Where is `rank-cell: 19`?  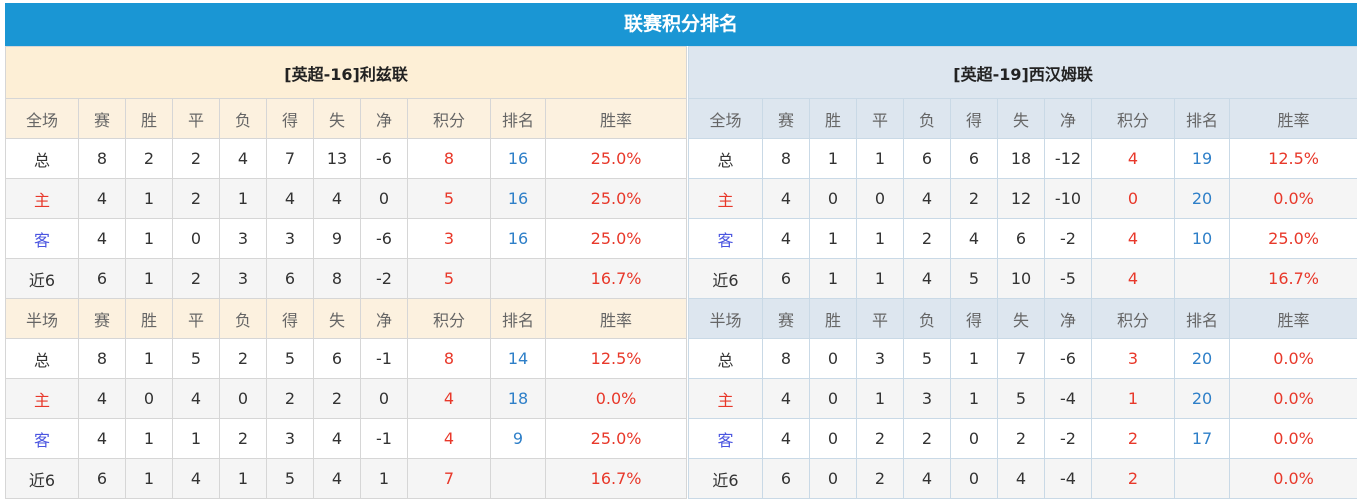 rank-cell: 19 is located at coordinates (1202, 158).